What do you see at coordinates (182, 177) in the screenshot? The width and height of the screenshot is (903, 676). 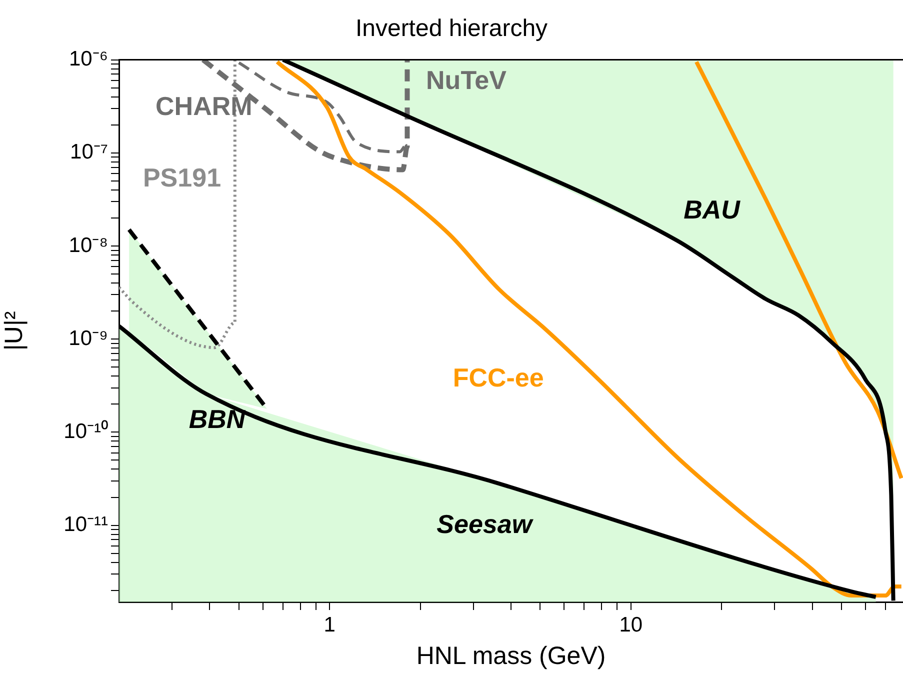 I see `series-label: PS191` at bounding box center [182, 177].